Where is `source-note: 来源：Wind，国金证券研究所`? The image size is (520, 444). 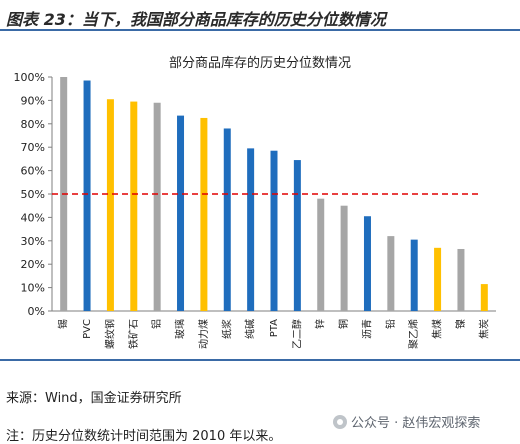
source-note: 来源：Wind，国金证券研究所 is located at coordinates (94, 398).